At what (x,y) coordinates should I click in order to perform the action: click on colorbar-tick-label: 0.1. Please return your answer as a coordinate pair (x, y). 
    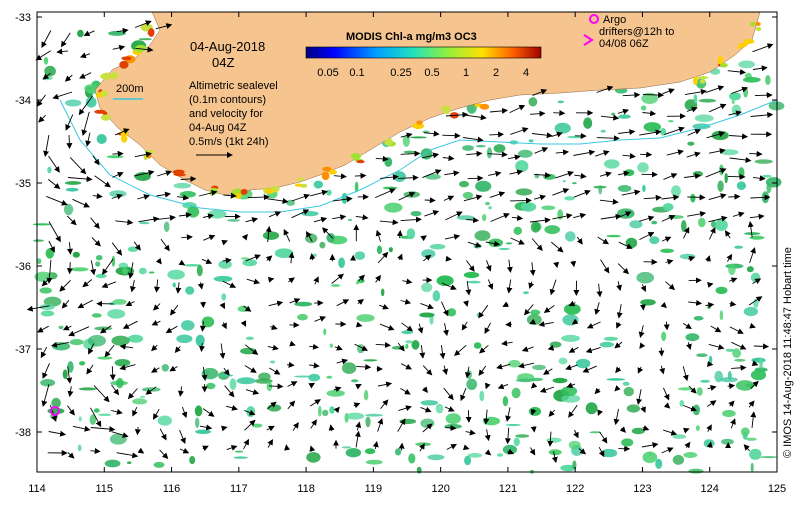
    Looking at the image, I should click on (356, 73).